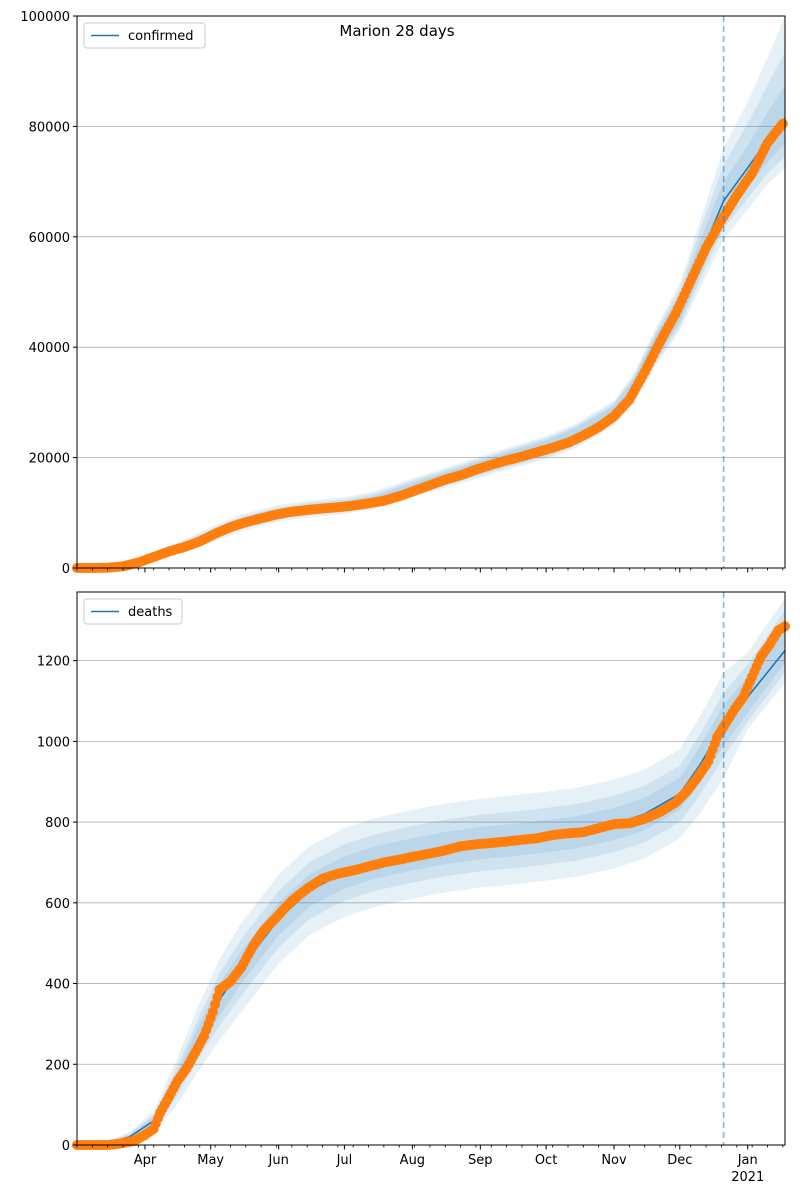 This screenshot has height=1200, width=800. Describe the element at coordinates (480, 1160) in the screenshot. I see `x-tick-label: Sep` at that location.